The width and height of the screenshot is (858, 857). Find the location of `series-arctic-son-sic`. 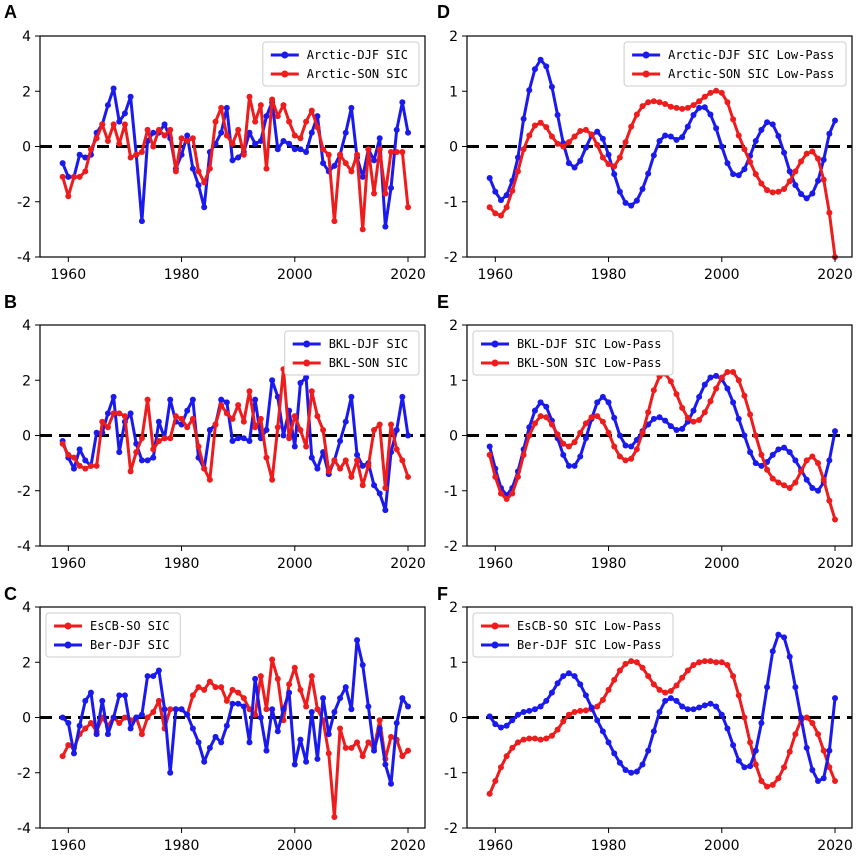

series-arctic-son-sic is located at coordinates (235, 163).